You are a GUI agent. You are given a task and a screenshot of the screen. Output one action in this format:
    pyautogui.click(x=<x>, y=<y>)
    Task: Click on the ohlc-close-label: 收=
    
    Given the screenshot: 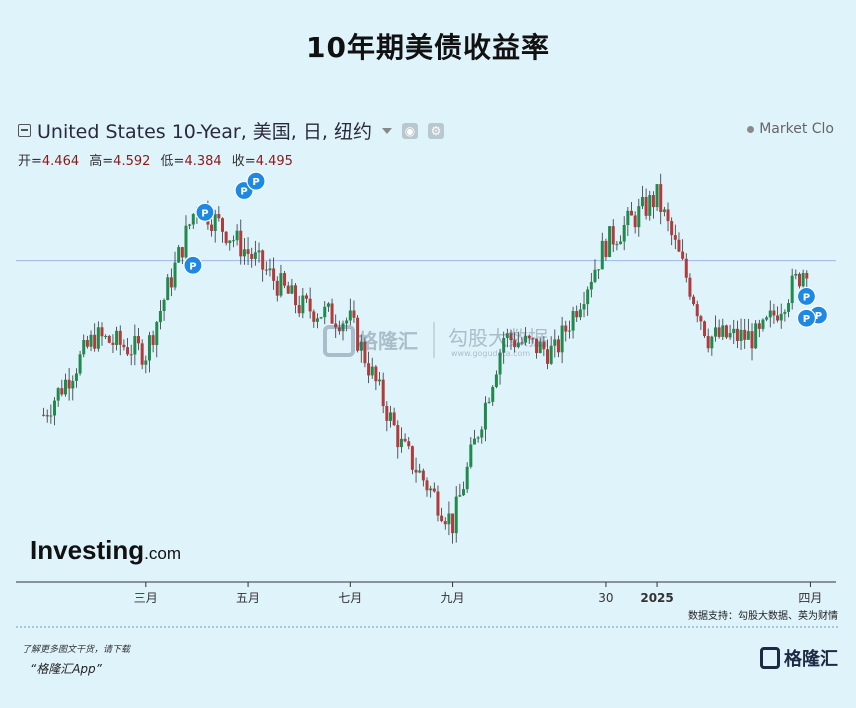 What is the action you would take?
    pyautogui.click(x=243, y=161)
    